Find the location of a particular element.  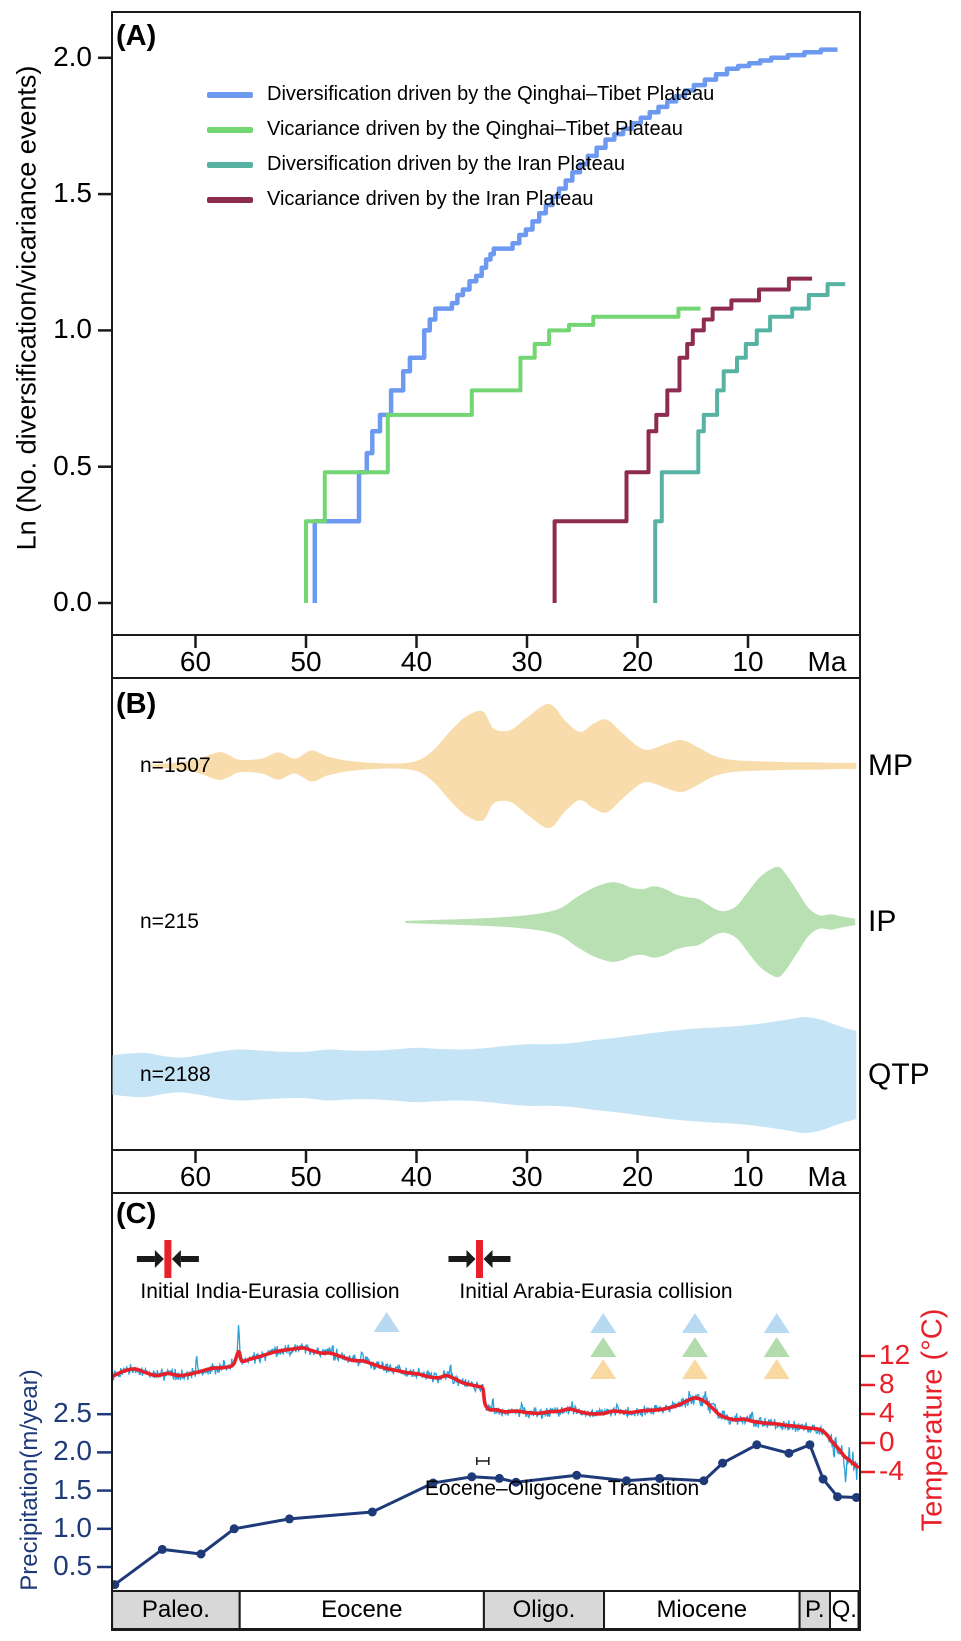

panel-a-y-tick-label: 0.0 is located at coordinates (72, 601).